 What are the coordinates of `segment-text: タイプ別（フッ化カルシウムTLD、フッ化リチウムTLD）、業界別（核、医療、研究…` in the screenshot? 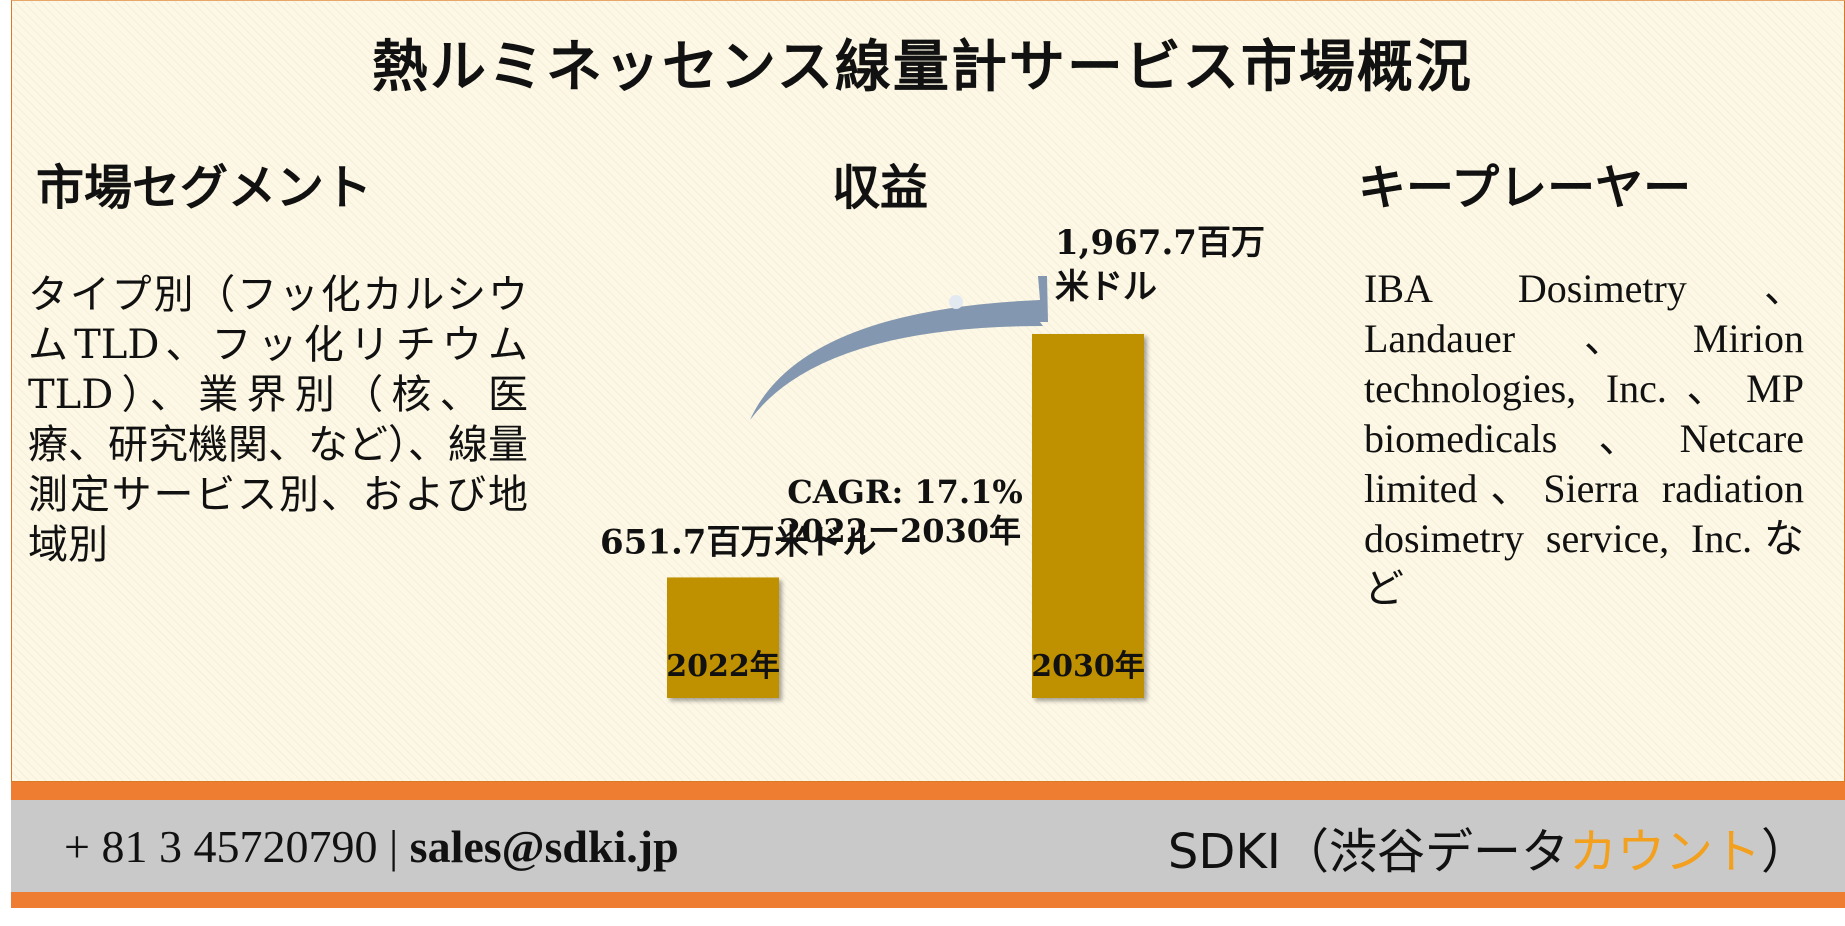 It's located at (278, 420).